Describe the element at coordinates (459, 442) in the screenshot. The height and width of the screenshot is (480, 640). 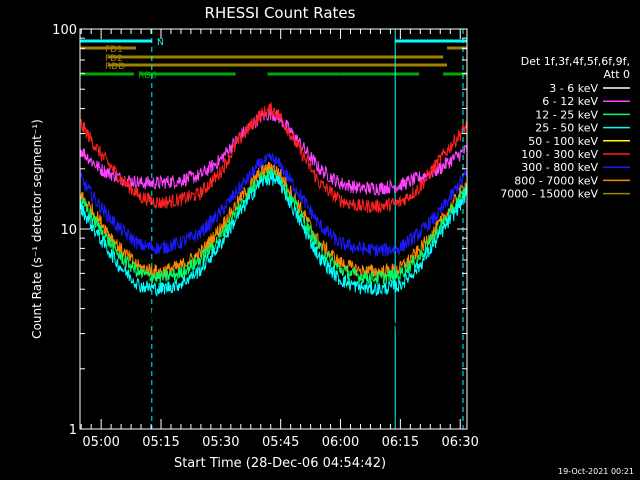
I see `x-tick-label: 06:30` at that location.